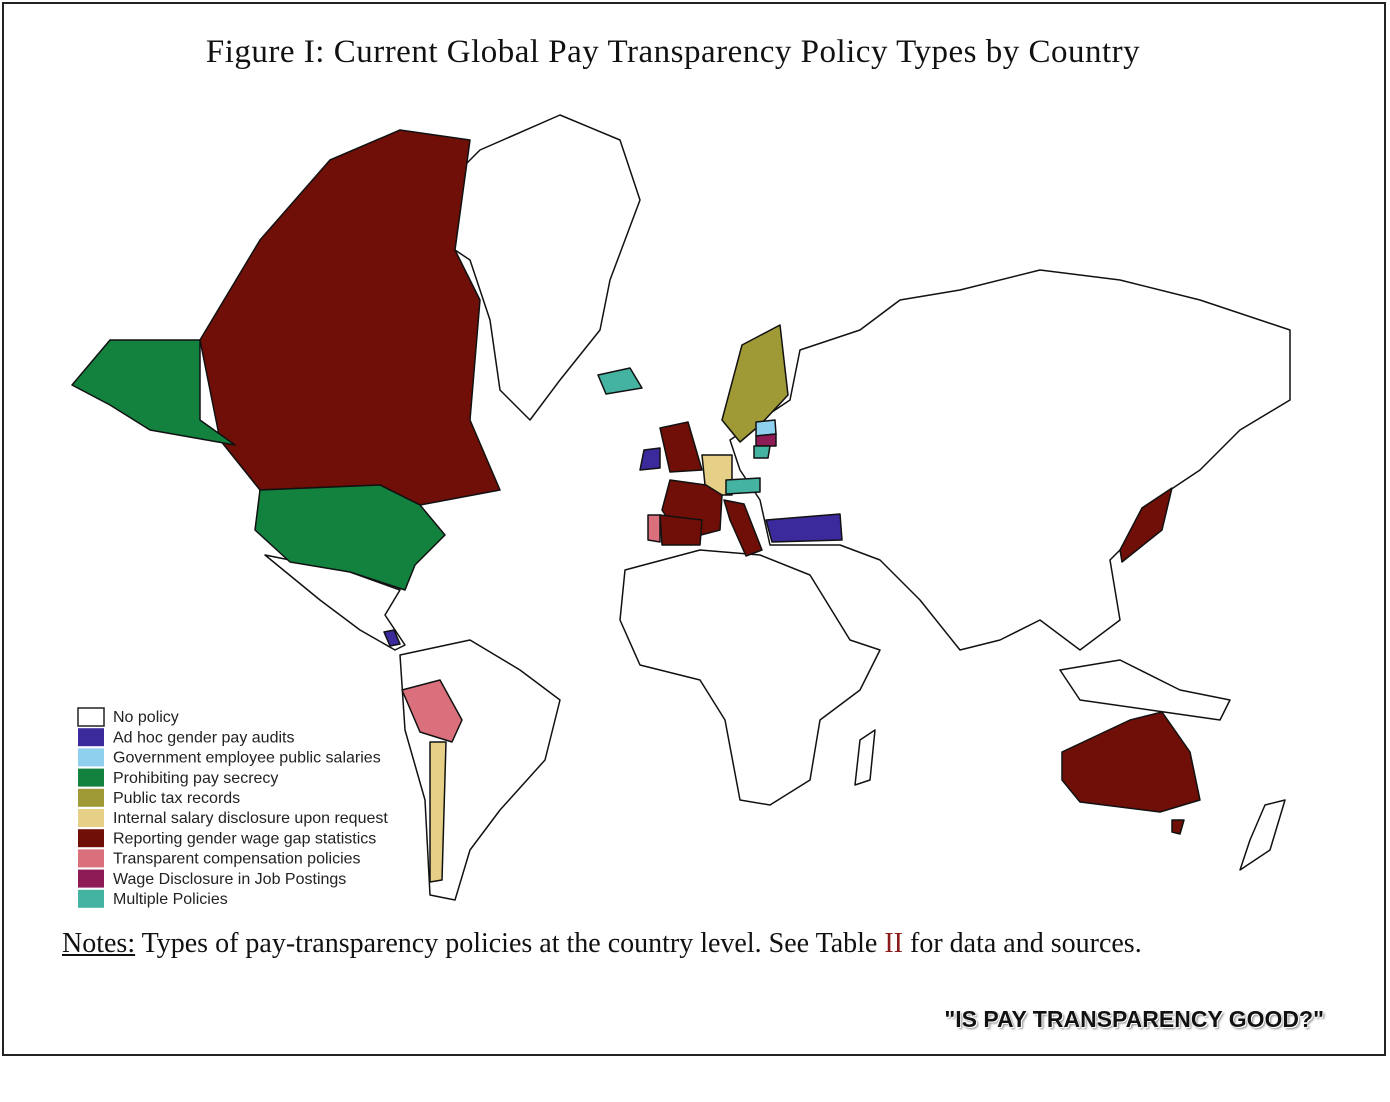  Describe the element at coordinates (99, 943) in the screenshot. I see `notes-heading: Notes:` at that location.